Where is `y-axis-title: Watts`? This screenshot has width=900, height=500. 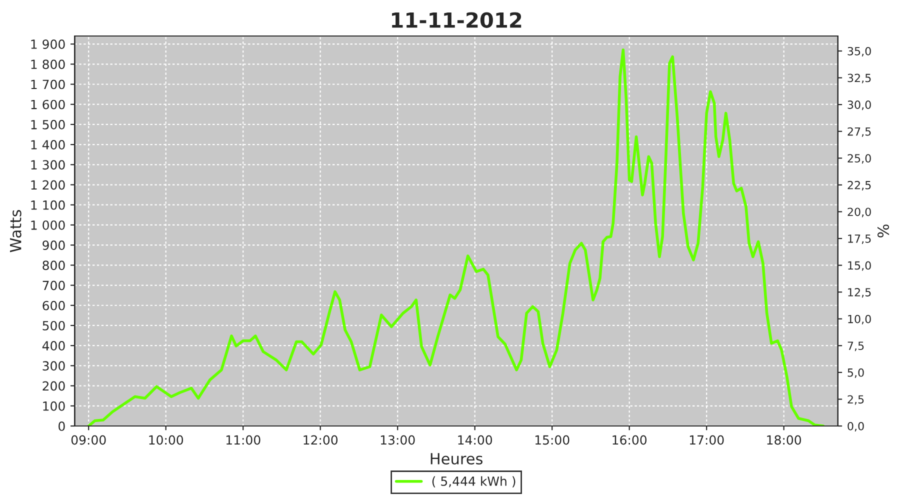
y-axis-title: Watts is located at coordinates (16, 231).